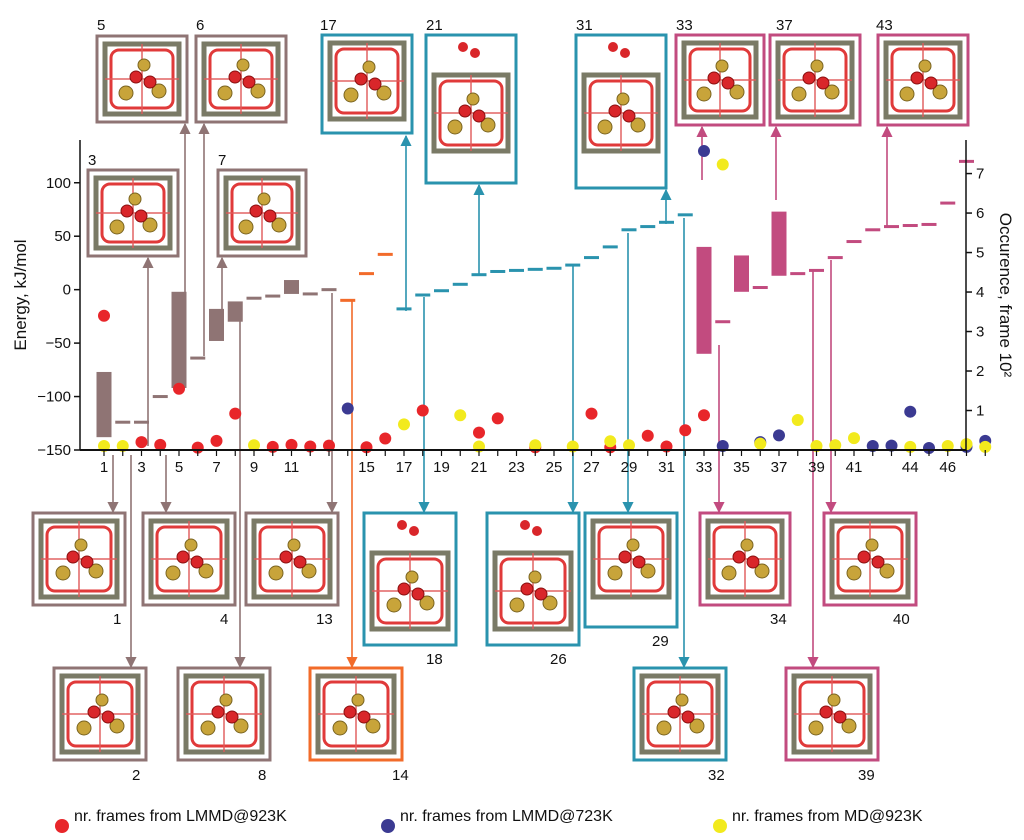 This screenshot has height=840, width=1024. I want to click on x-tick-label: 11, so click(292, 467).